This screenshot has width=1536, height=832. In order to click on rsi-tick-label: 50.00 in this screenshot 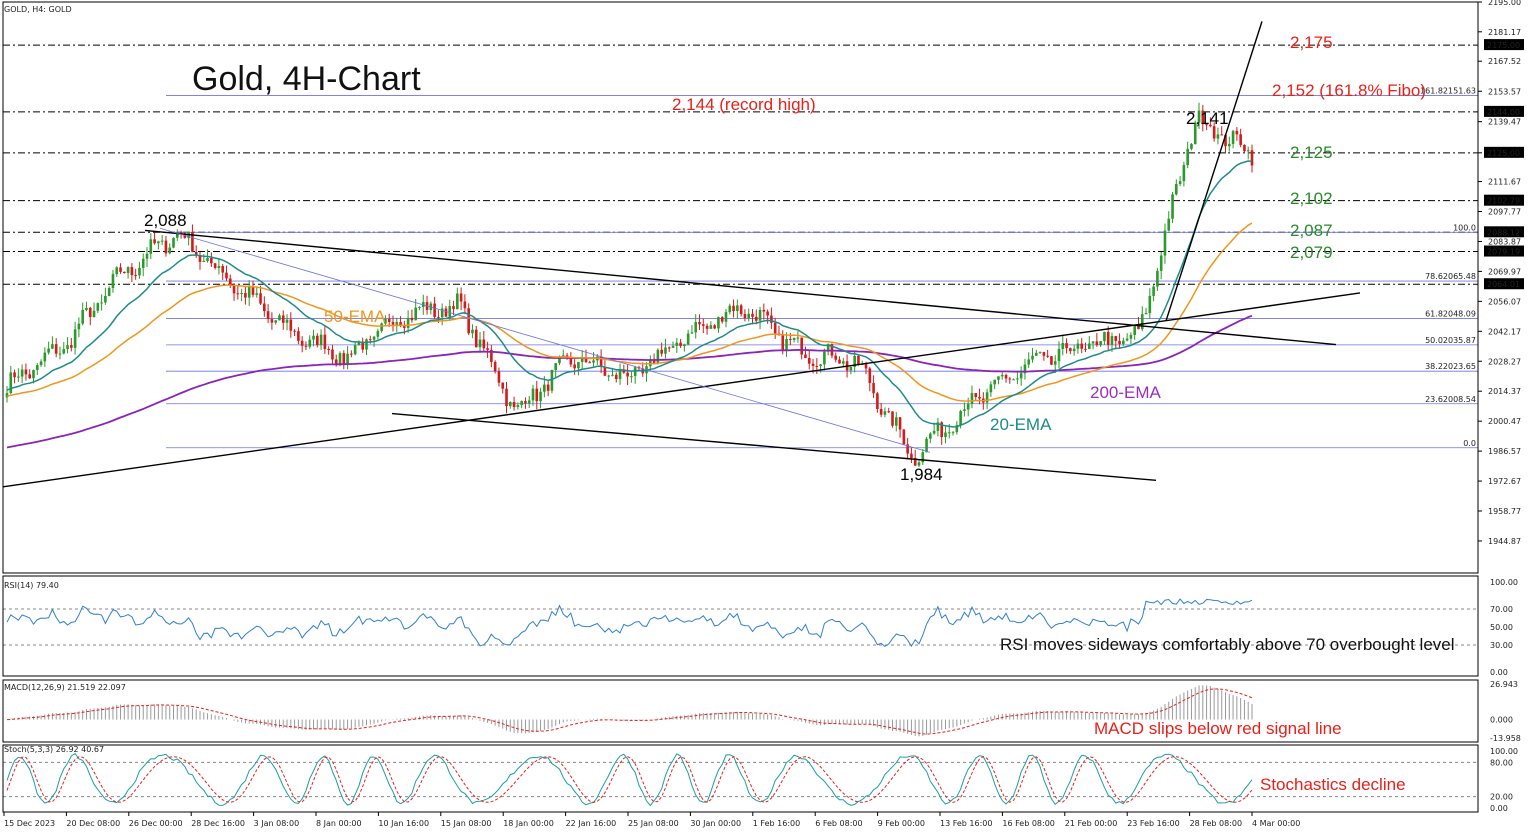, I will do `click(1501, 627)`.